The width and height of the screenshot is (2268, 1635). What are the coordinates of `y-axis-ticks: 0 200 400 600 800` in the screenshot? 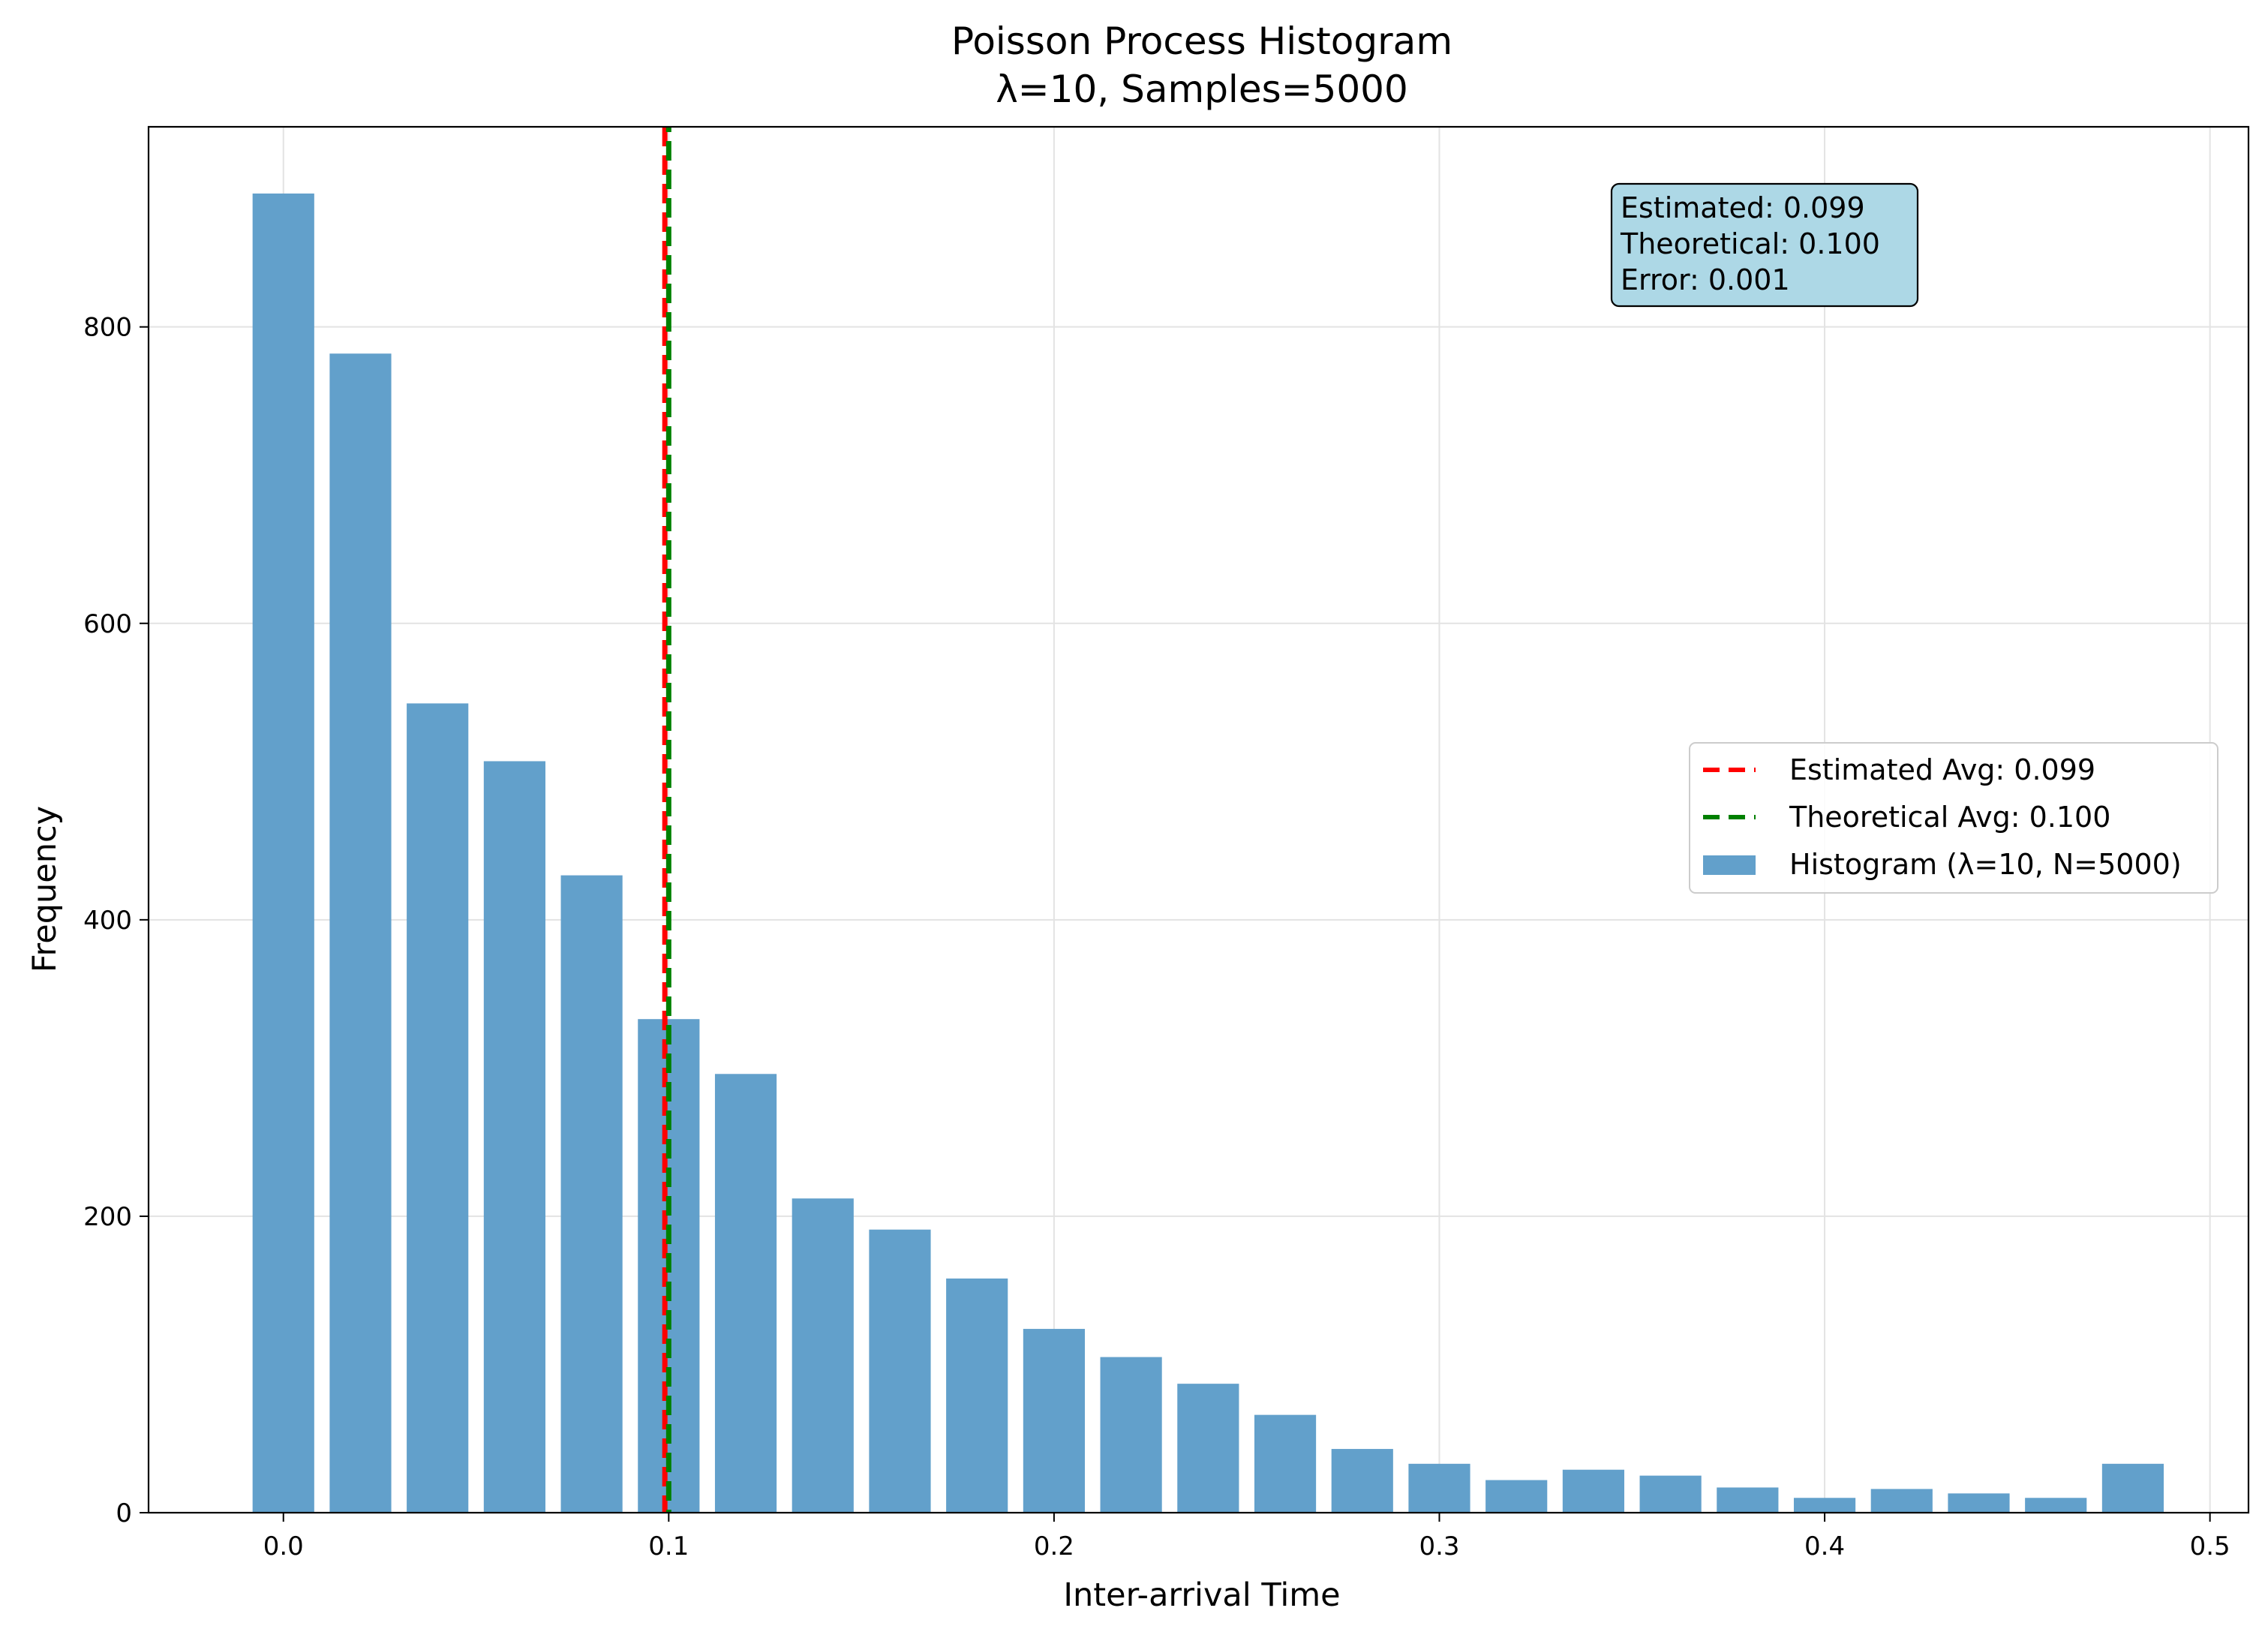 It's located at (116, 920).